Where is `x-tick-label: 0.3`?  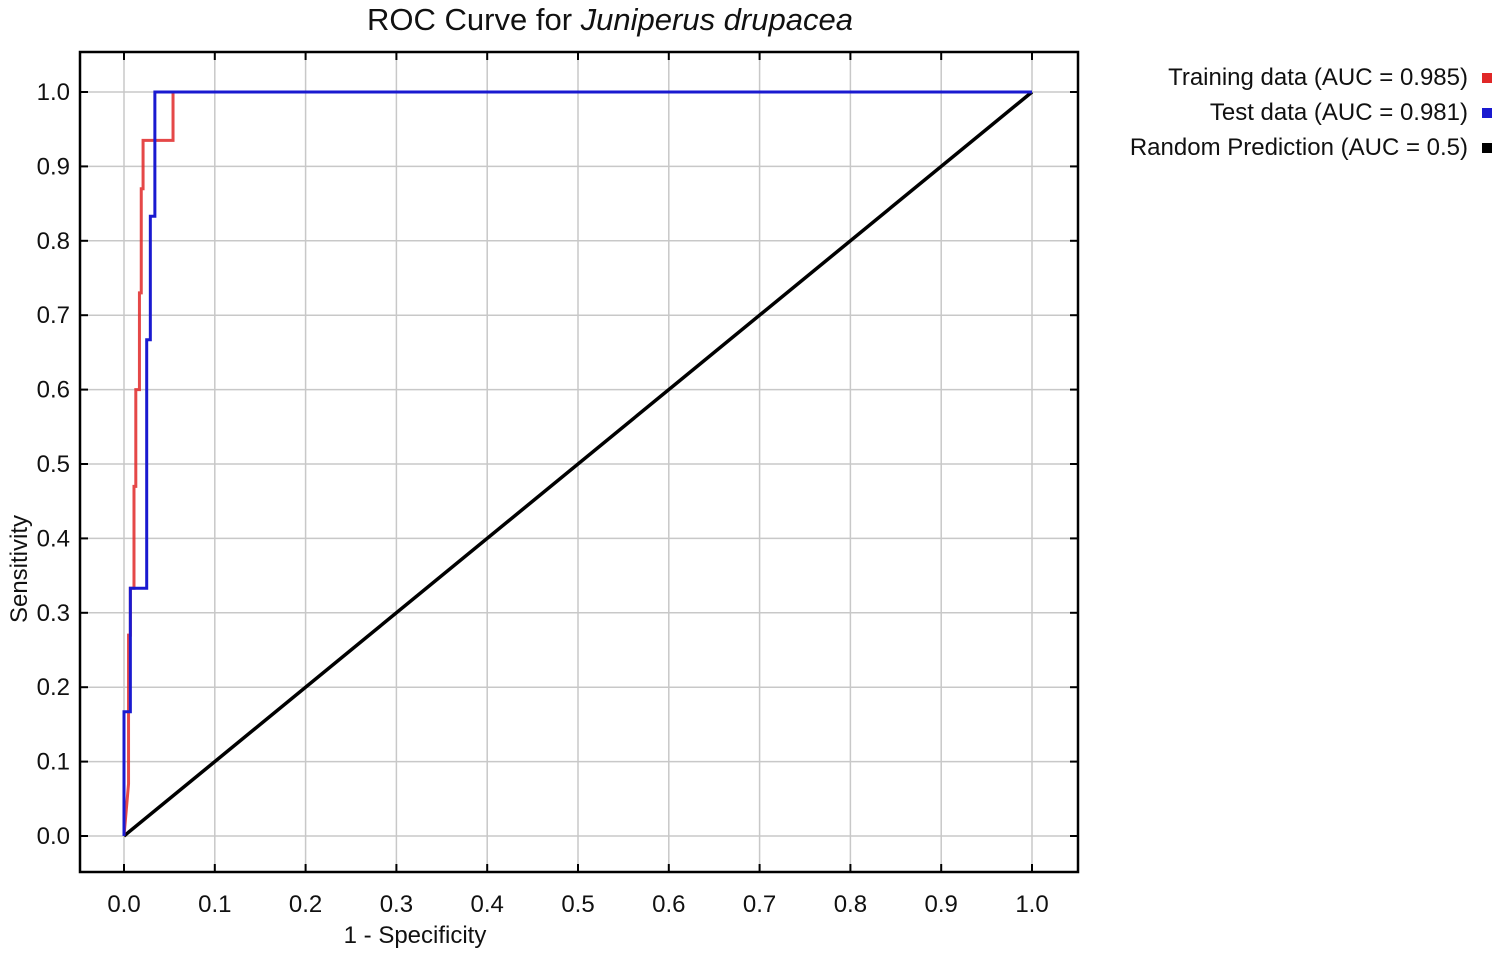 x-tick-label: 0.3 is located at coordinates (396, 904).